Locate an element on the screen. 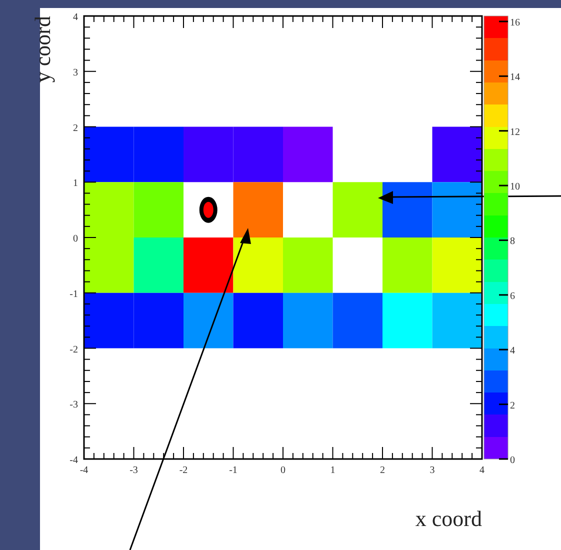 The width and height of the screenshot is (561, 550). y-tick-label: 2 is located at coordinates (75, 128).